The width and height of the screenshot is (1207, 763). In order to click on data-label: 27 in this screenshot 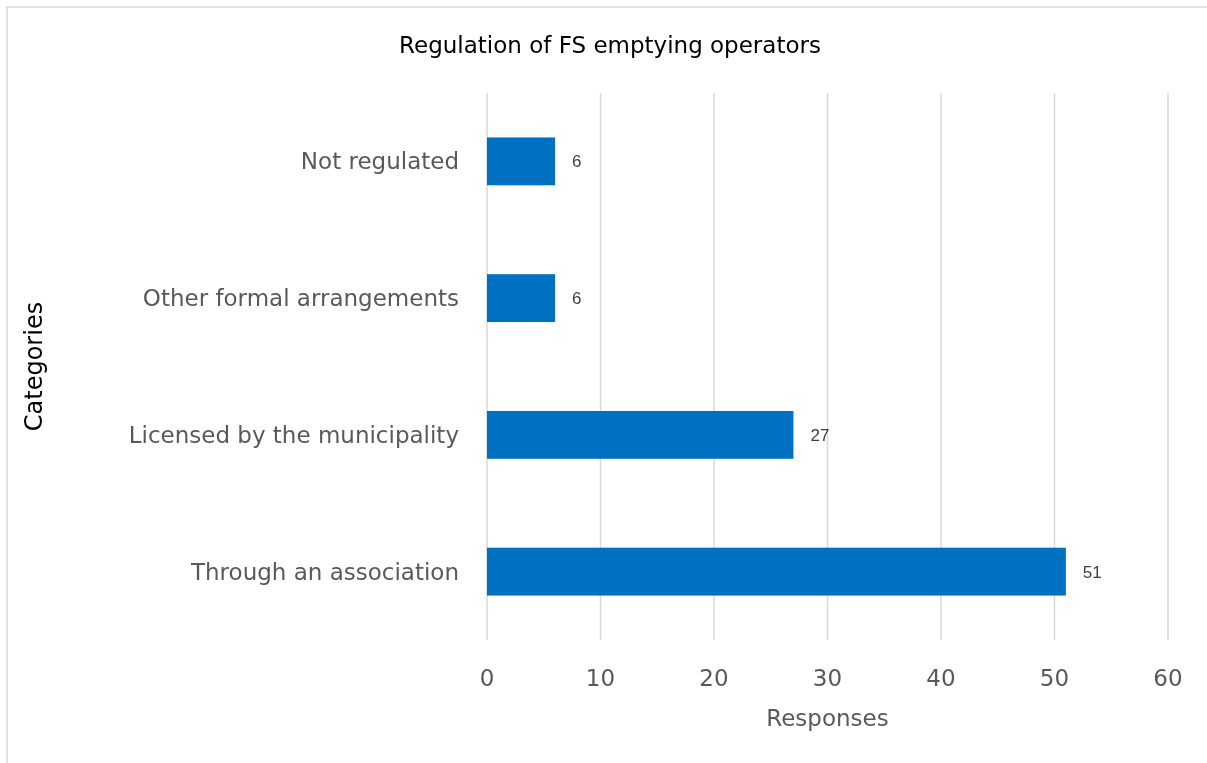, I will do `click(820, 435)`.